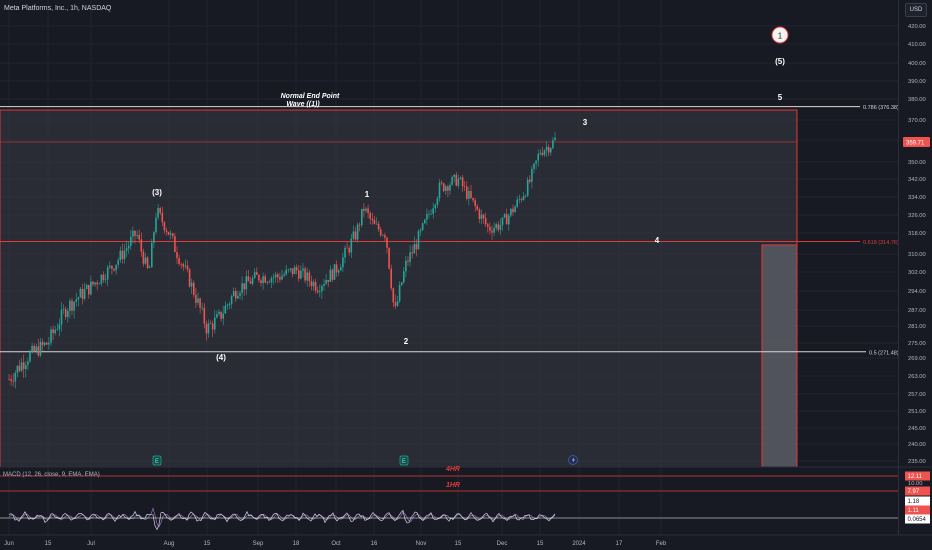 The image size is (932, 550). I want to click on price-tick-label: 240.00, so click(917, 445).